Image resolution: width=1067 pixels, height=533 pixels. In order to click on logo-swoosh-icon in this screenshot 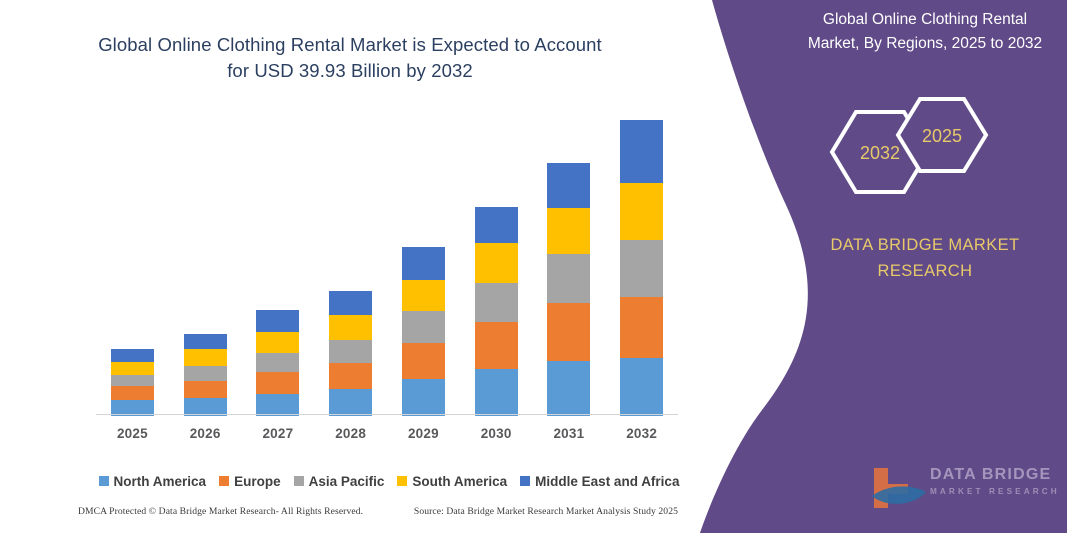, I will do `click(899, 495)`.